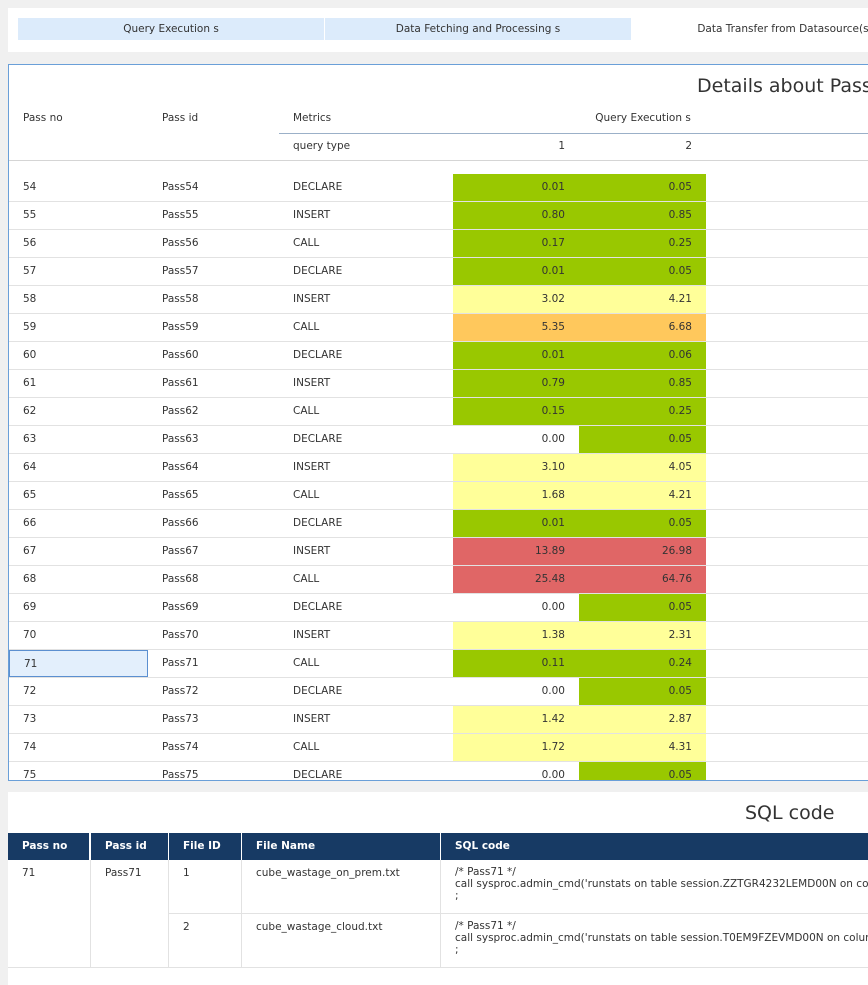 The image size is (868, 985). What do you see at coordinates (516, 747) in the screenshot?
I see `value-cell: 1.72` at bounding box center [516, 747].